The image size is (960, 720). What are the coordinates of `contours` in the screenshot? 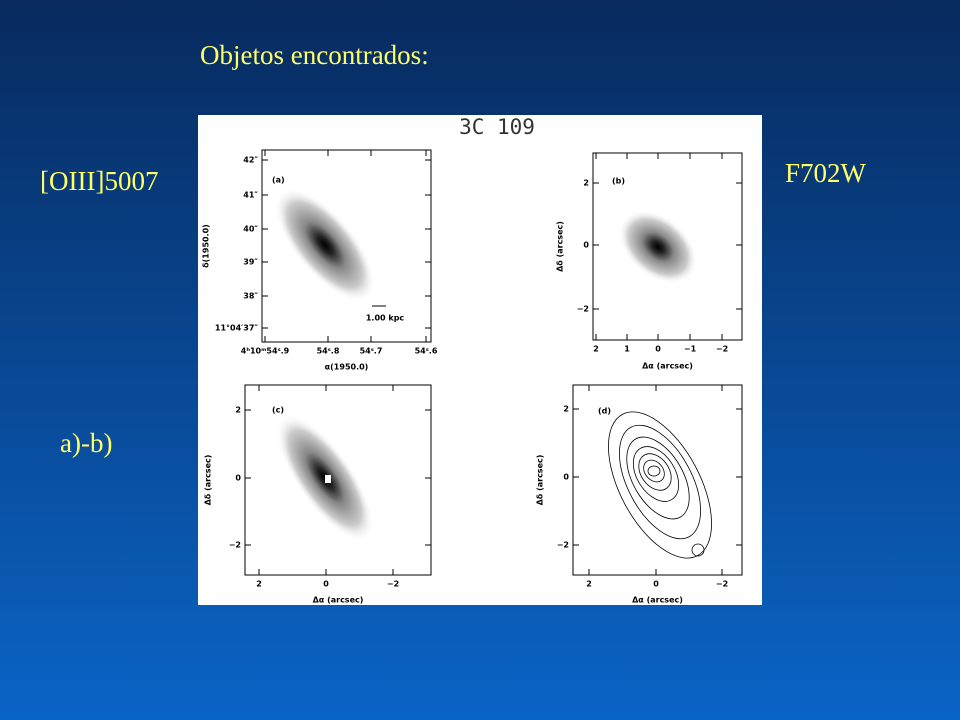 It's located at (660, 485).